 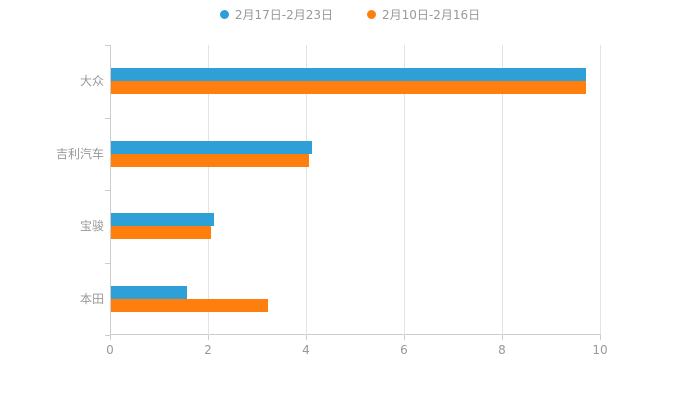 I want to click on bar-宝骏-series-2, so click(x=161, y=233).